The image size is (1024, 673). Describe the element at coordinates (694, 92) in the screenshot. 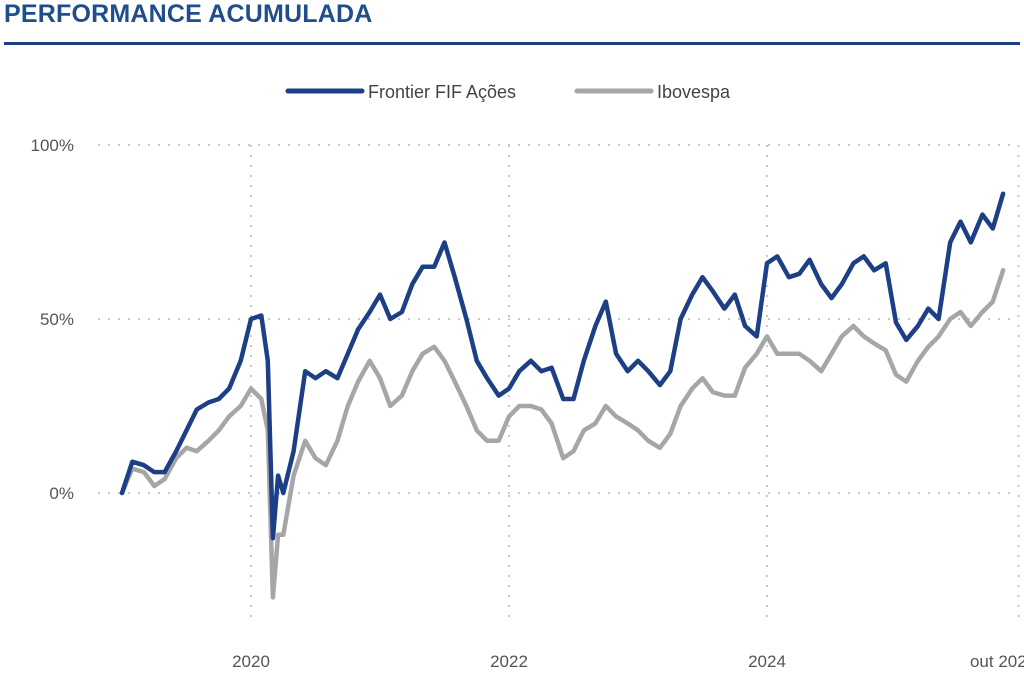

I see `legend-label-1: Ibovespa` at that location.